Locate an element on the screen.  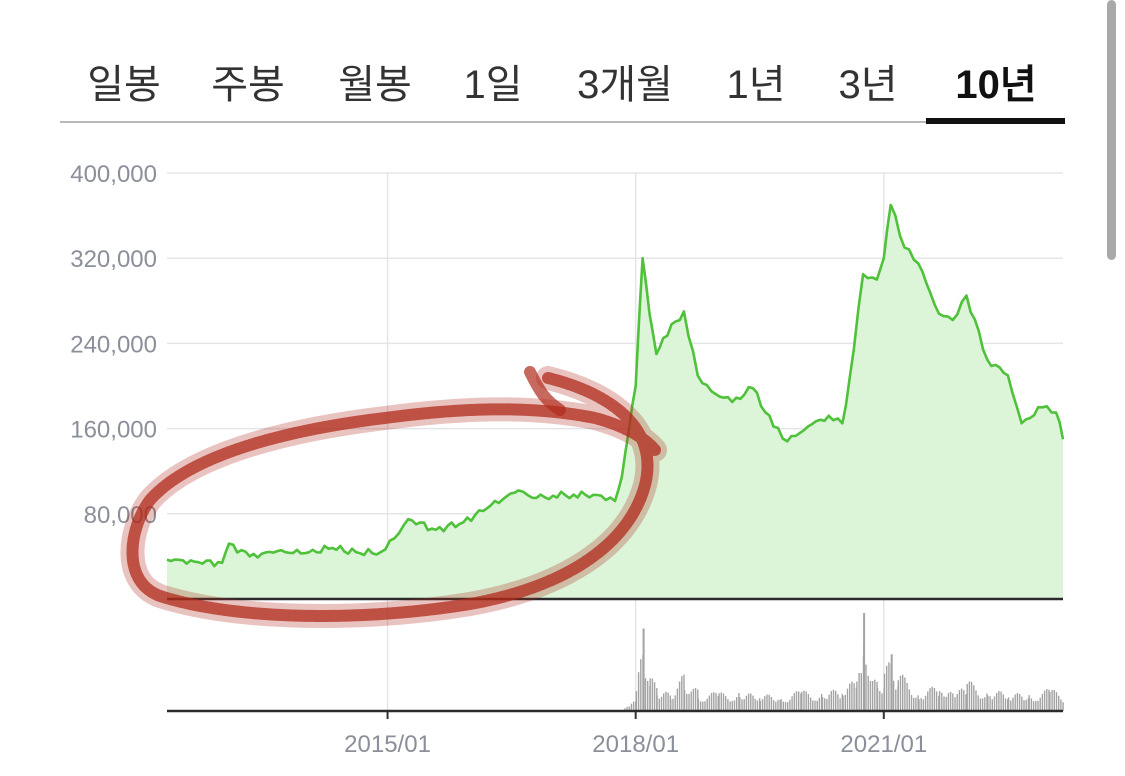
tab-1: 일봉 is located at coordinates (124, 85).